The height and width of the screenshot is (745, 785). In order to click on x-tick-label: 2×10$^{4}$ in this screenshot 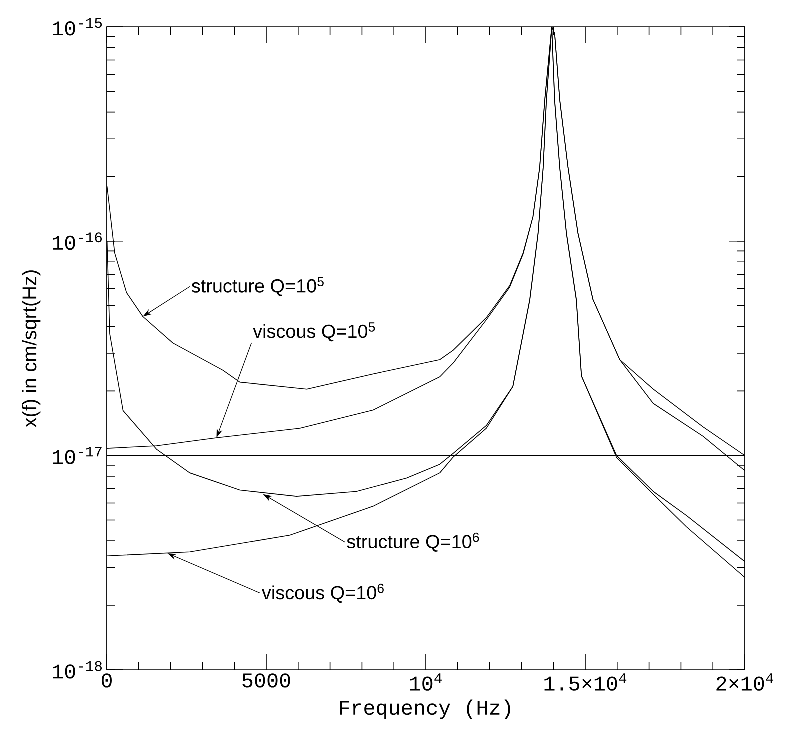, I will do `click(745, 682)`.